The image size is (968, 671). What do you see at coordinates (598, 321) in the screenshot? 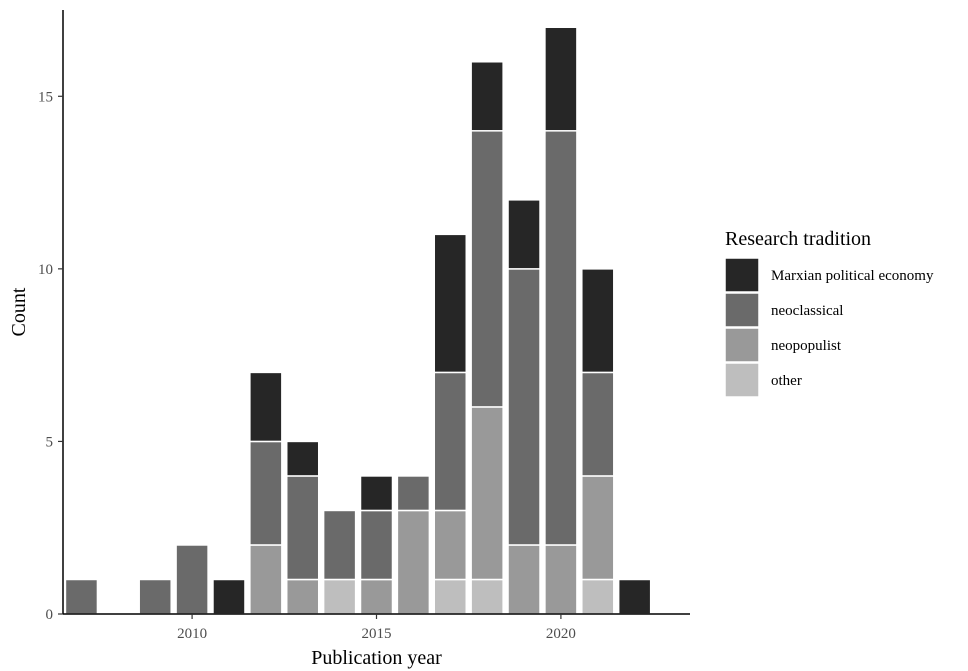
I see `bar-segment-2021-marxian-political-economy` at bounding box center [598, 321].